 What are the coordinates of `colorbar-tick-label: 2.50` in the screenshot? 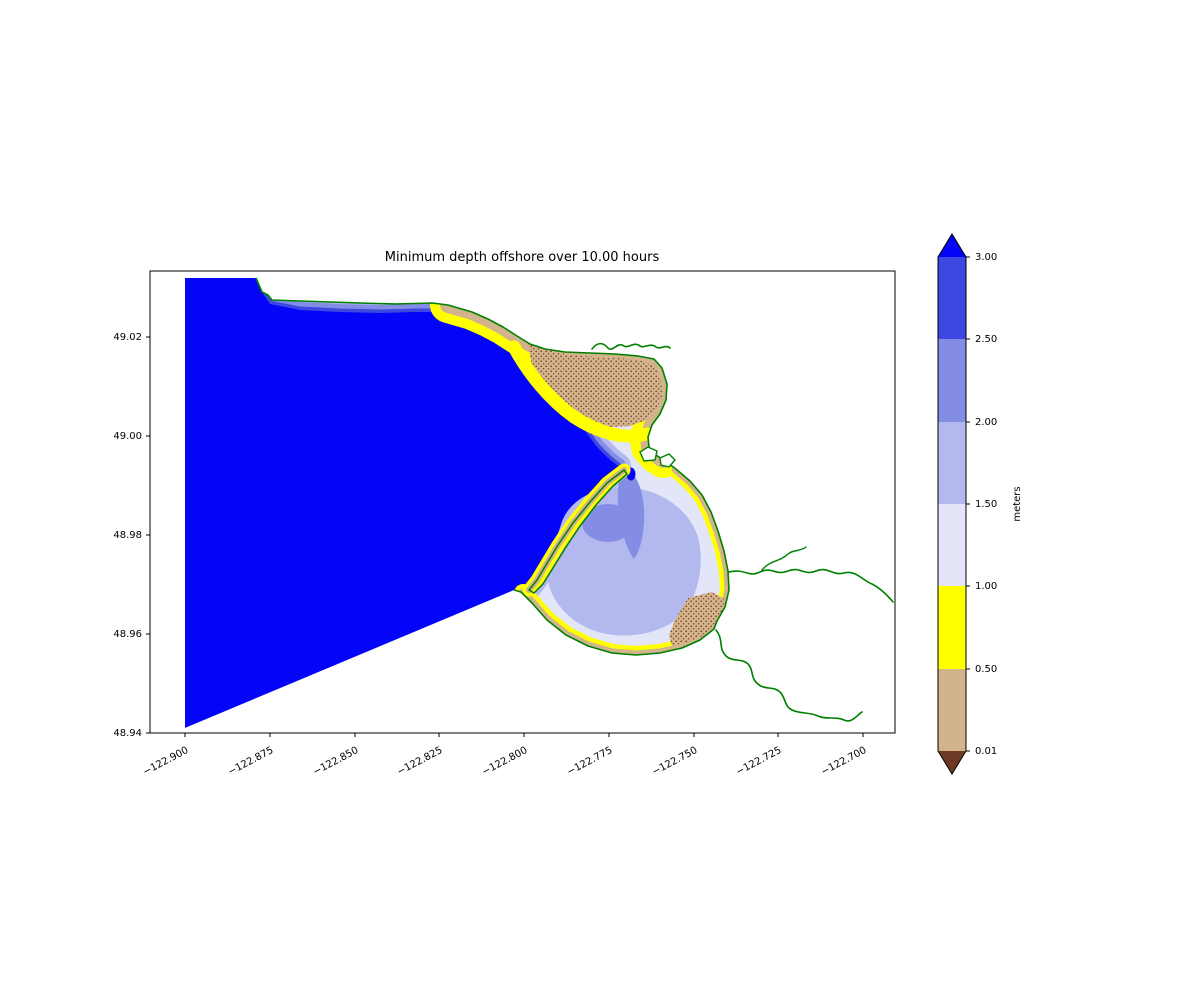 It's located at (986, 339).